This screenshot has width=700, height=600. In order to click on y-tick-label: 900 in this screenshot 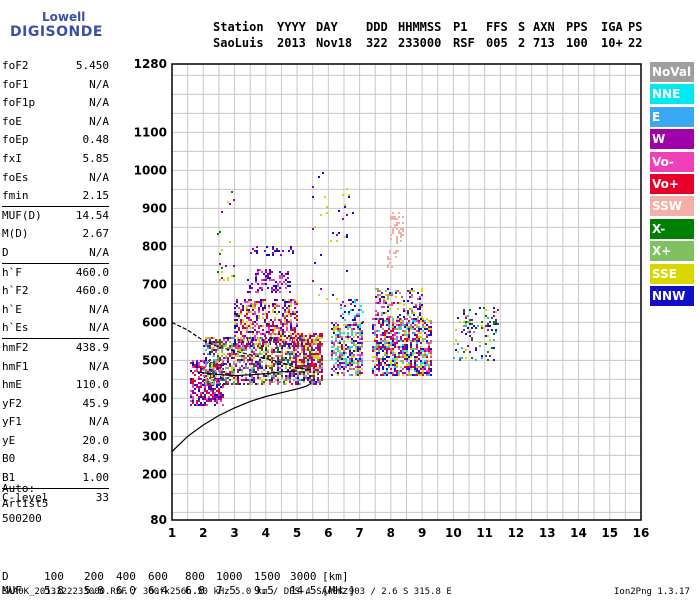, I will do `click(154, 208)`.